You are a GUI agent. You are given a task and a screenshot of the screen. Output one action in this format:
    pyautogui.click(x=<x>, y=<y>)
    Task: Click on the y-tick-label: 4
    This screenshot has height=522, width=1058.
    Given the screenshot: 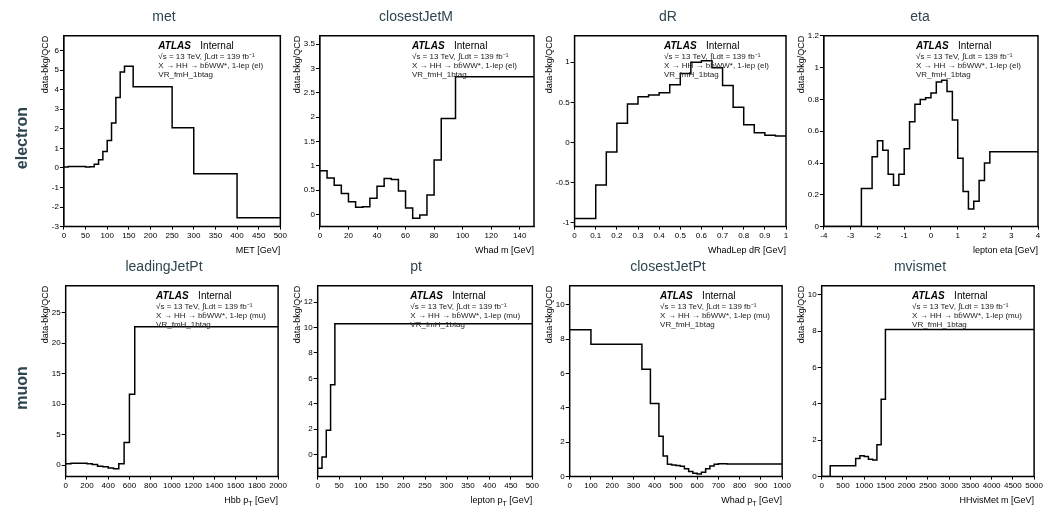 What is the action you would take?
    pyautogui.click(x=815, y=404)
    